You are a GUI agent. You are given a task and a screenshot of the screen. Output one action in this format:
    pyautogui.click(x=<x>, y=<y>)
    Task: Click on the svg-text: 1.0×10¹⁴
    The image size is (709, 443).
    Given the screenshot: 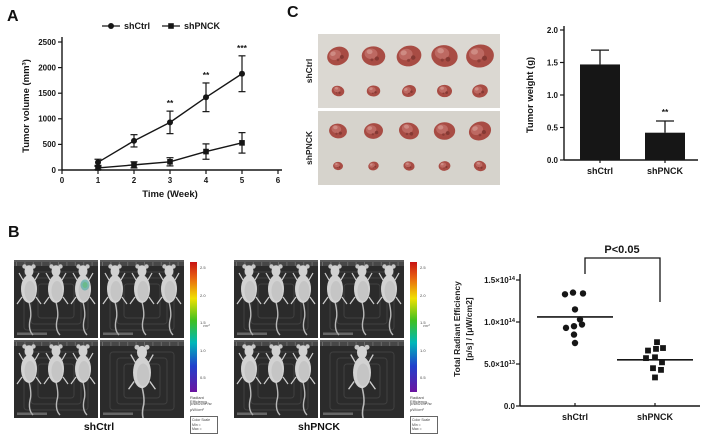 What is the action you would take?
    pyautogui.click(x=500, y=322)
    